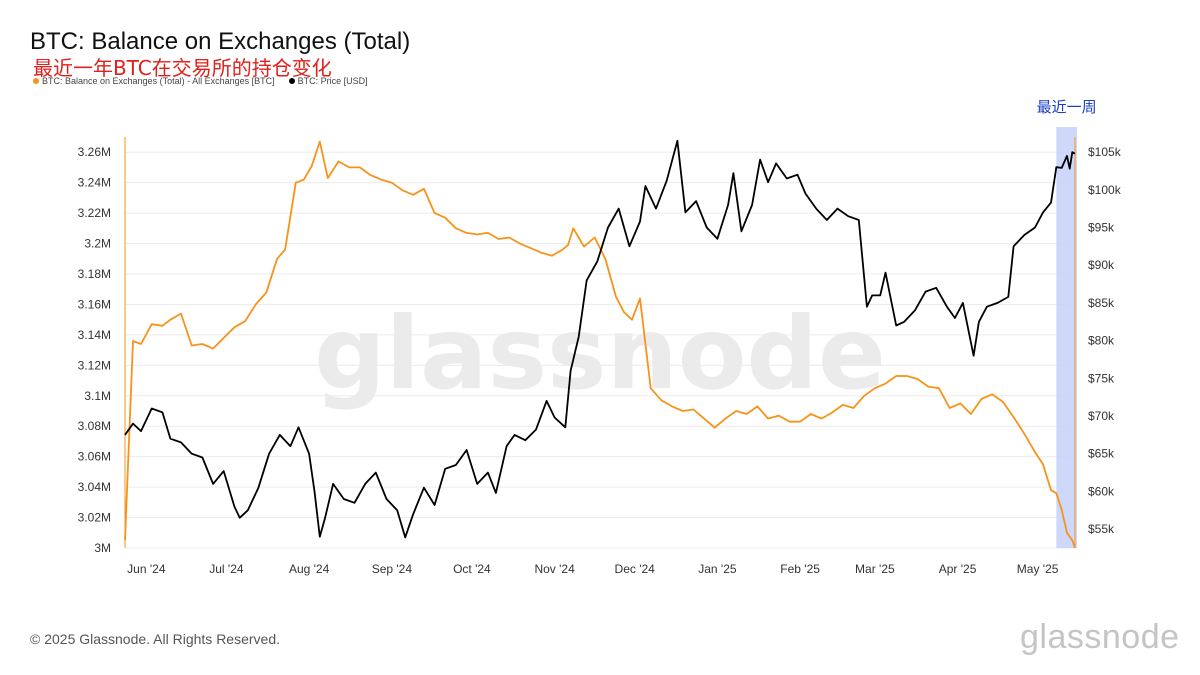  I want to click on left-tick-label: 3.1M, so click(97, 396).